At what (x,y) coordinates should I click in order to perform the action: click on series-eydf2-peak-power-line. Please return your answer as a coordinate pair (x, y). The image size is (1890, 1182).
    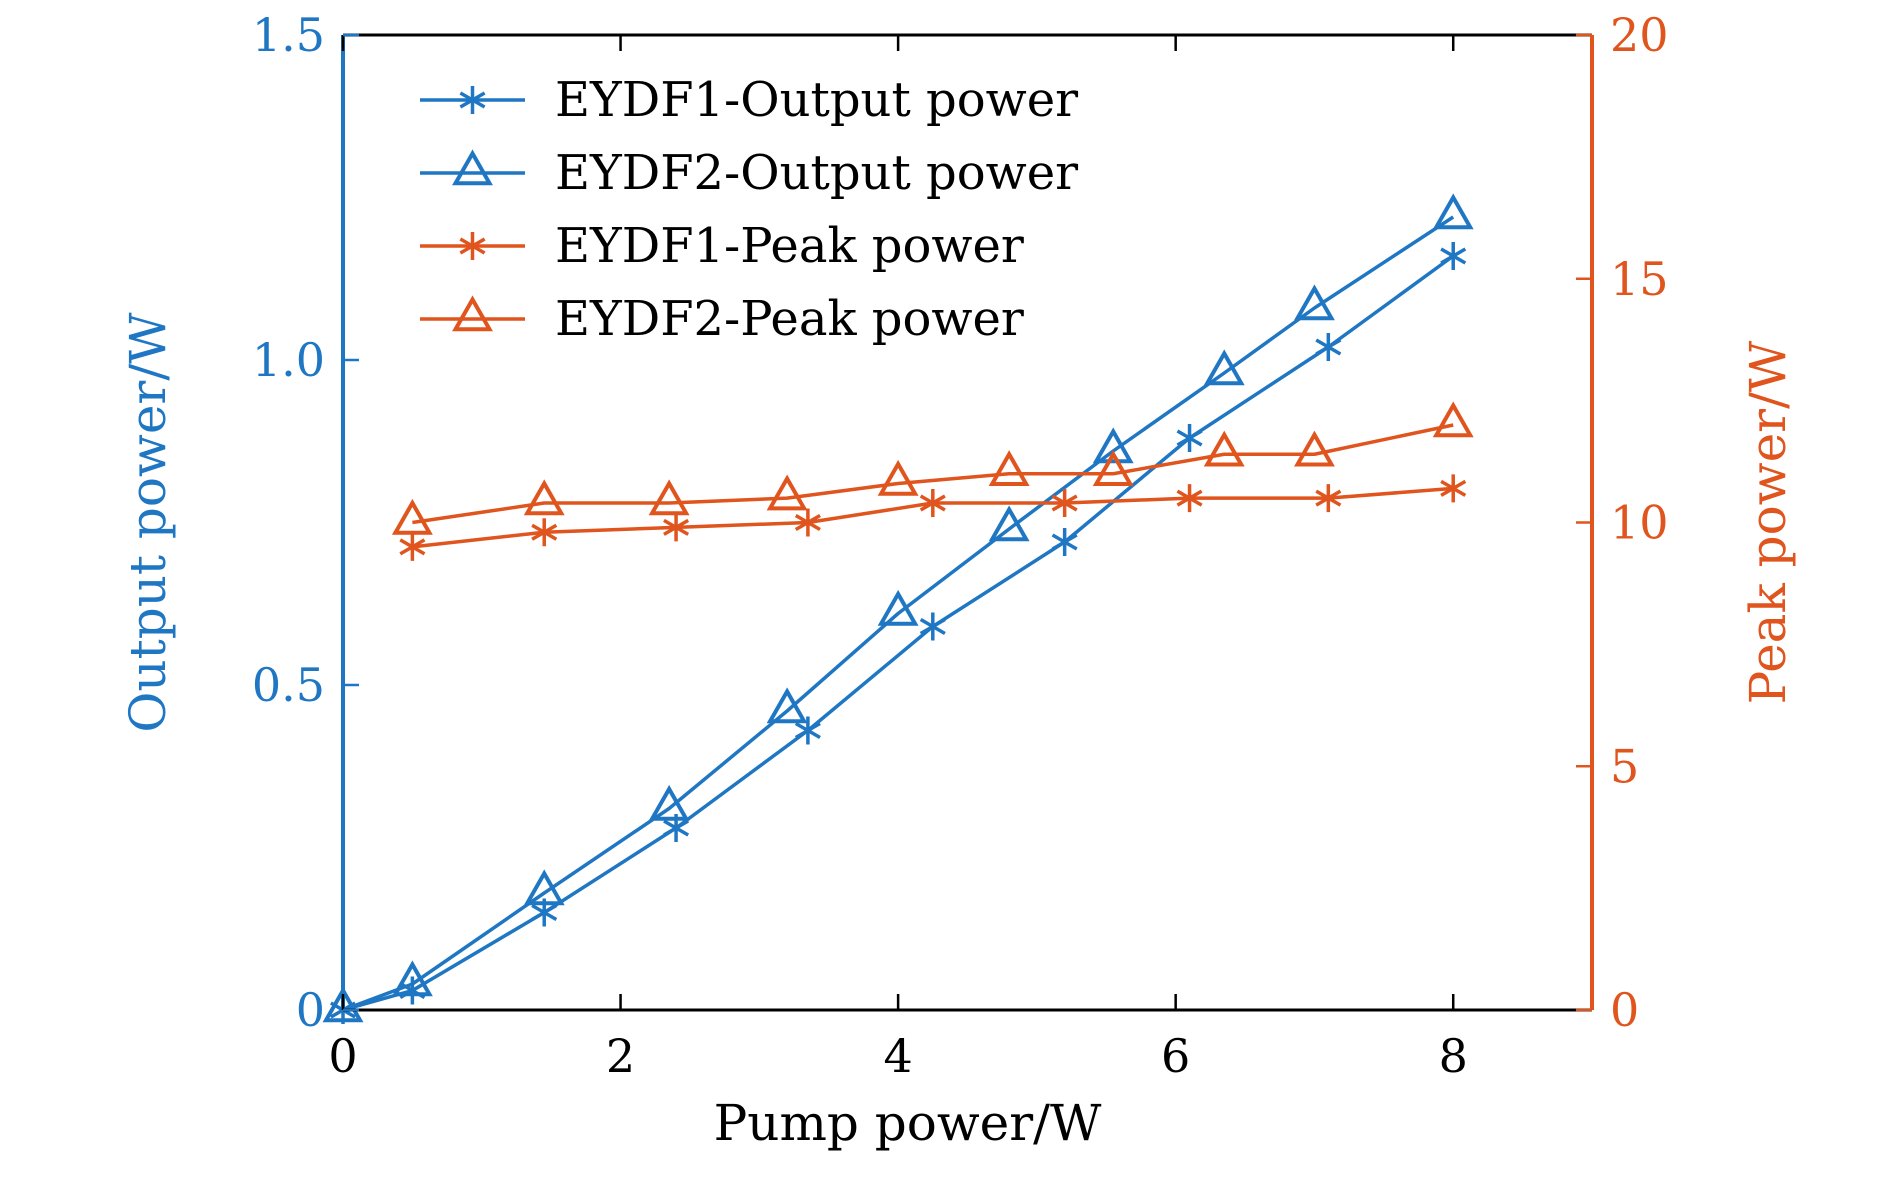
    Looking at the image, I should click on (933, 474).